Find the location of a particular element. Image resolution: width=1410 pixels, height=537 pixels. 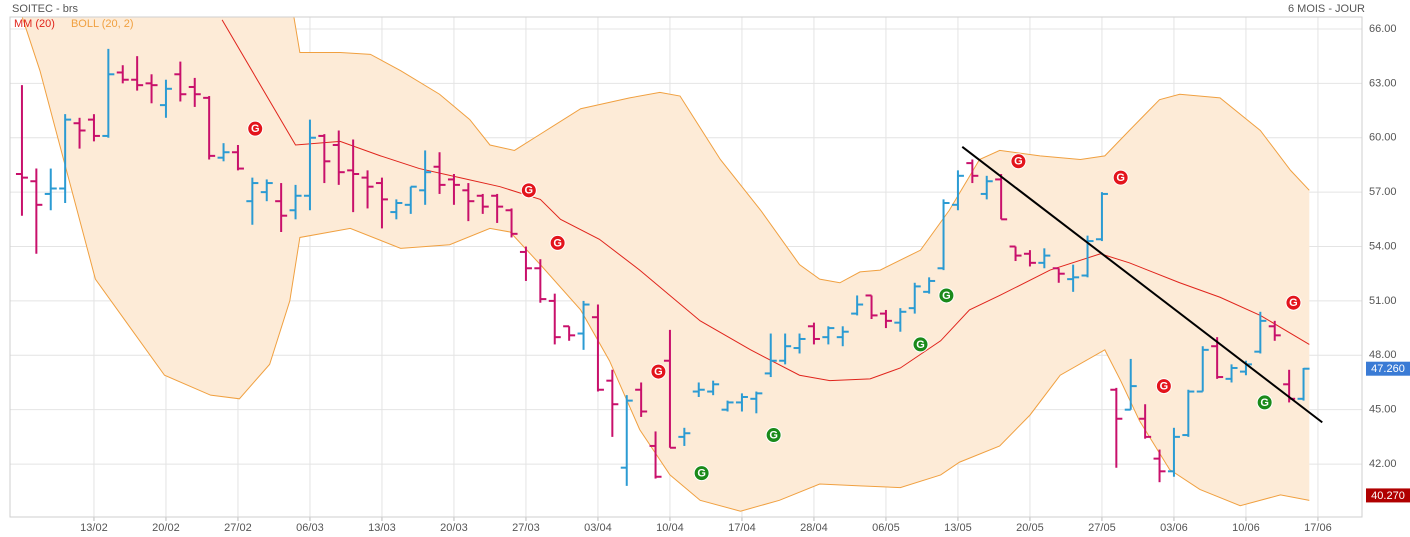

x-tick-label: 20/05 is located at coordinates (1030, 528).